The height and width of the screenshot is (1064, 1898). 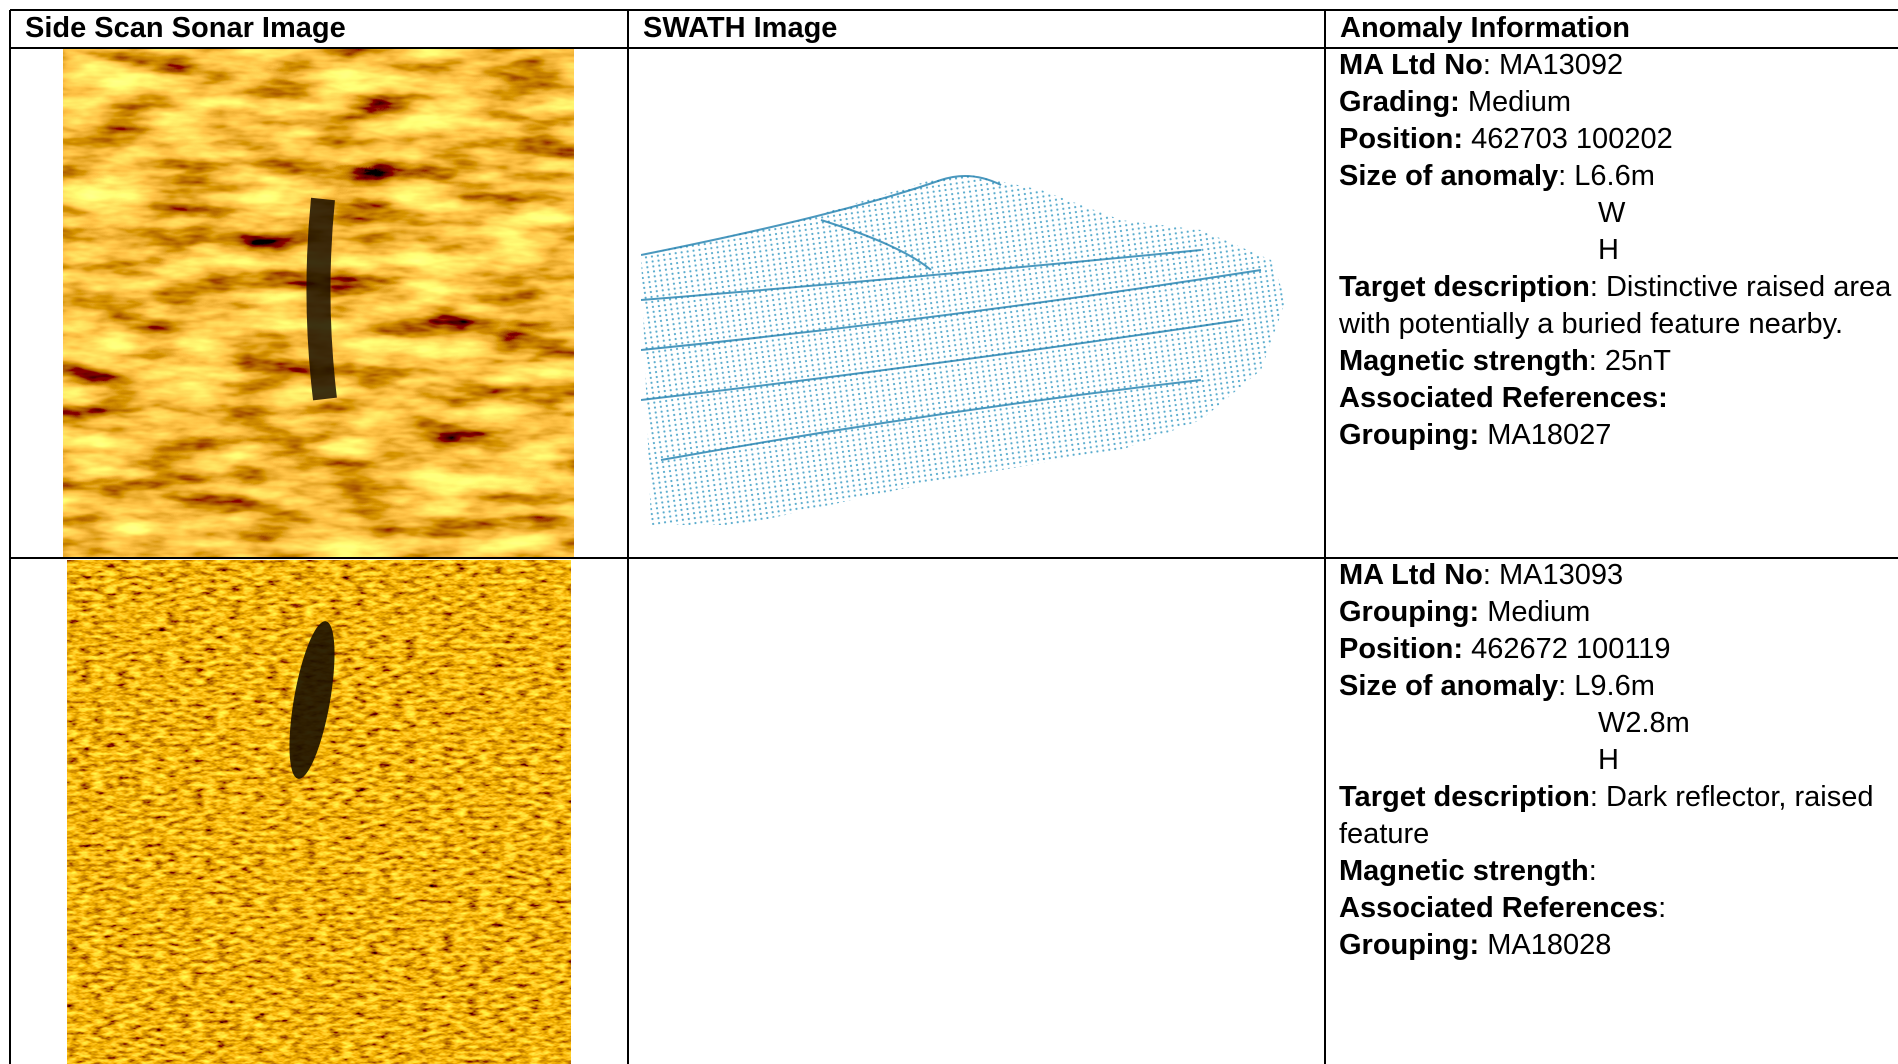 I want to click on info-line: Position: 462703 100202, so click(x=1617, y=139).